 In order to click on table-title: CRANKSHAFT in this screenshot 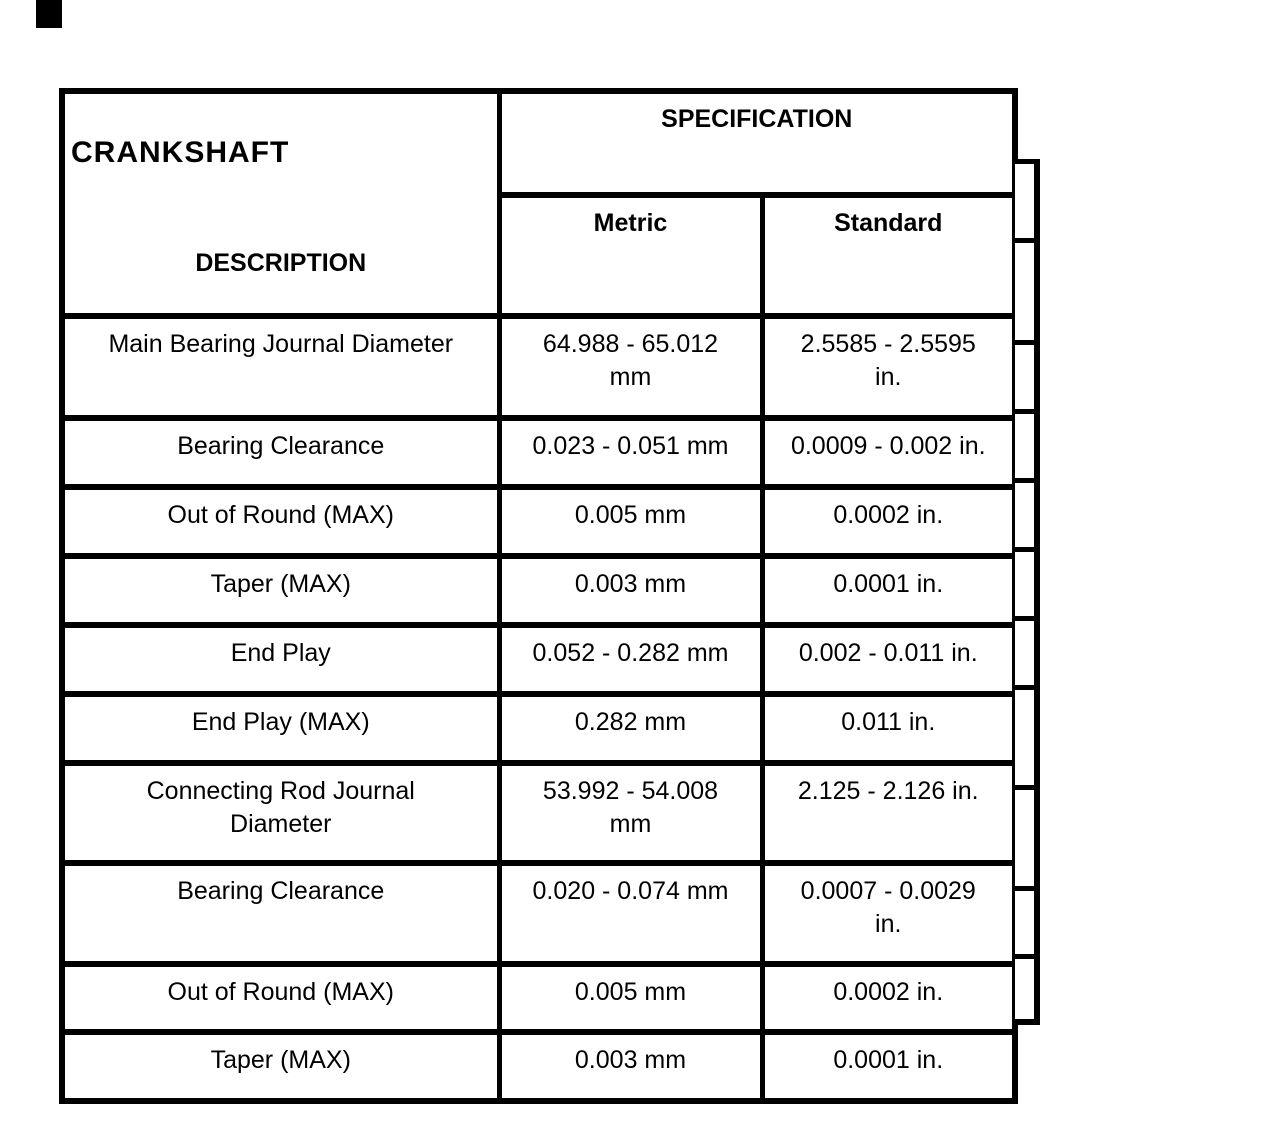, I will do `click(180, 152)`.